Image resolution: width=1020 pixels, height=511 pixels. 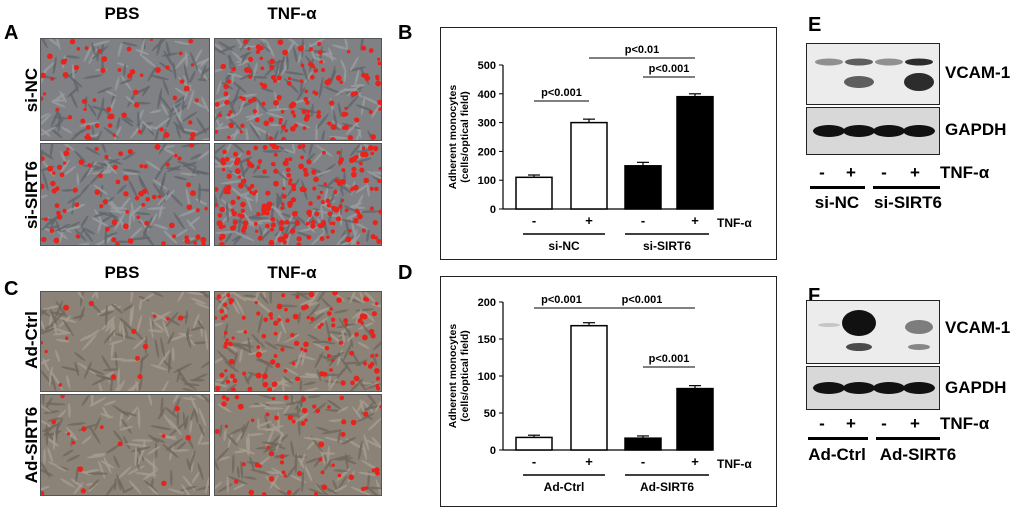 What do you see at coordinates (643, 220) in the screenshot?
I see `treatment-sign: -` at bounding box center [643, 220].